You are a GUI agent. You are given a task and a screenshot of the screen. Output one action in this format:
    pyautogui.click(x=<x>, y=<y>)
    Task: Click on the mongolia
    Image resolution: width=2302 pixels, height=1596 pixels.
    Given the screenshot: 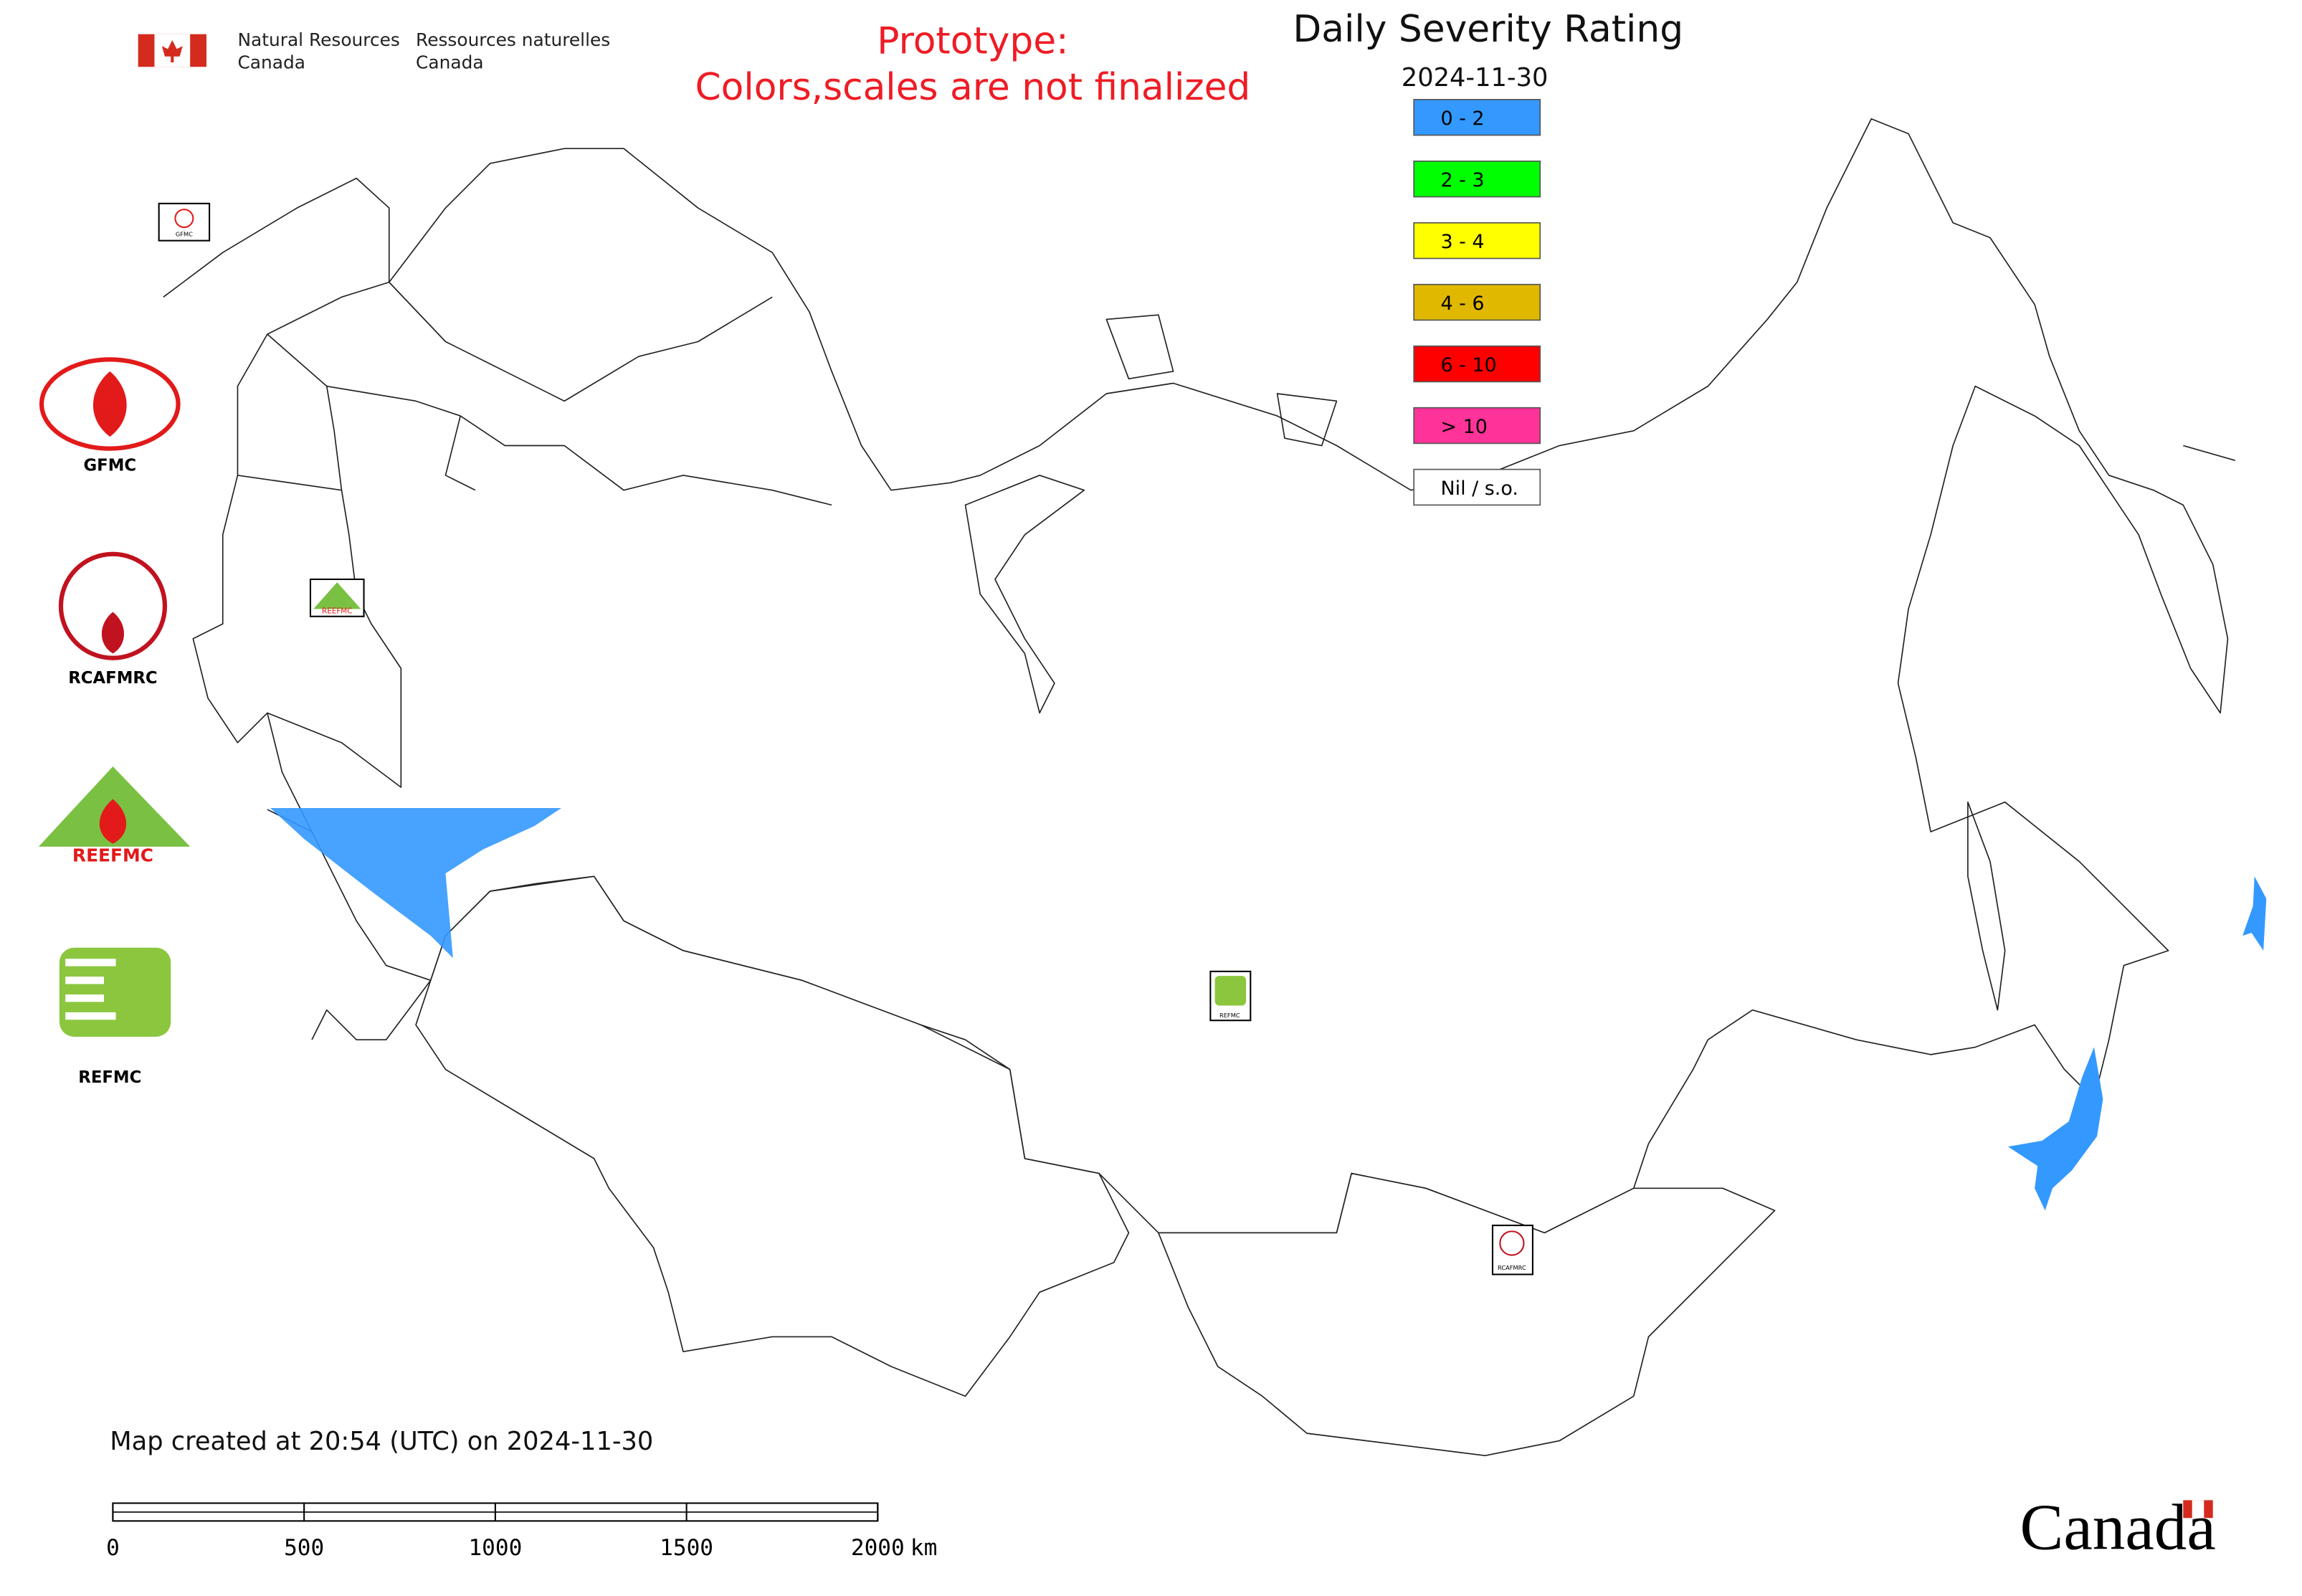 What is the action you would take?
    pyautogui.click(x=1467, y=1314)
    